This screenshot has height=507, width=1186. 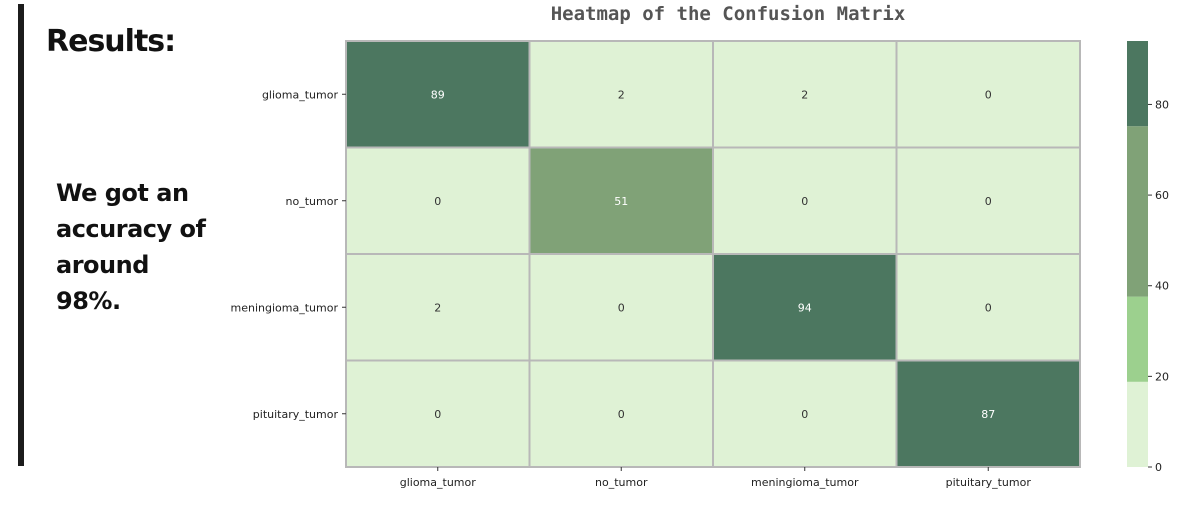 What do you see at coordinates (131, 247) in the screenshot?
I see `accuracy-statement: We got an accuracy of around 98%.` at bounding box center [131, 247].